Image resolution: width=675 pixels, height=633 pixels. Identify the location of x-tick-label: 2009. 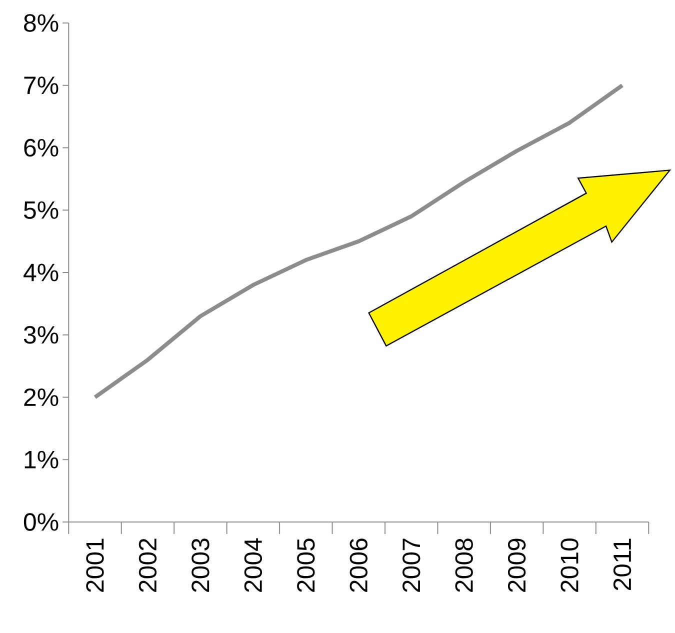
(517, 565).